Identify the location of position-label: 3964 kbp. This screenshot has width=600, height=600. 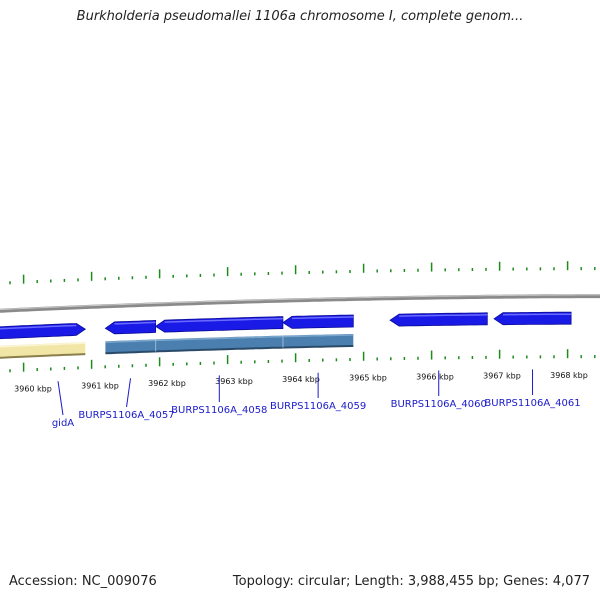
(301, 379).